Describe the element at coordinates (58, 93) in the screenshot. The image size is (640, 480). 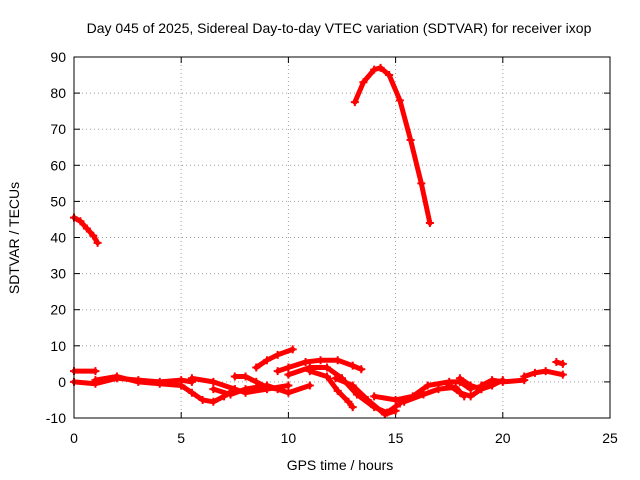
I see `y-tick-label: 80` at that location.